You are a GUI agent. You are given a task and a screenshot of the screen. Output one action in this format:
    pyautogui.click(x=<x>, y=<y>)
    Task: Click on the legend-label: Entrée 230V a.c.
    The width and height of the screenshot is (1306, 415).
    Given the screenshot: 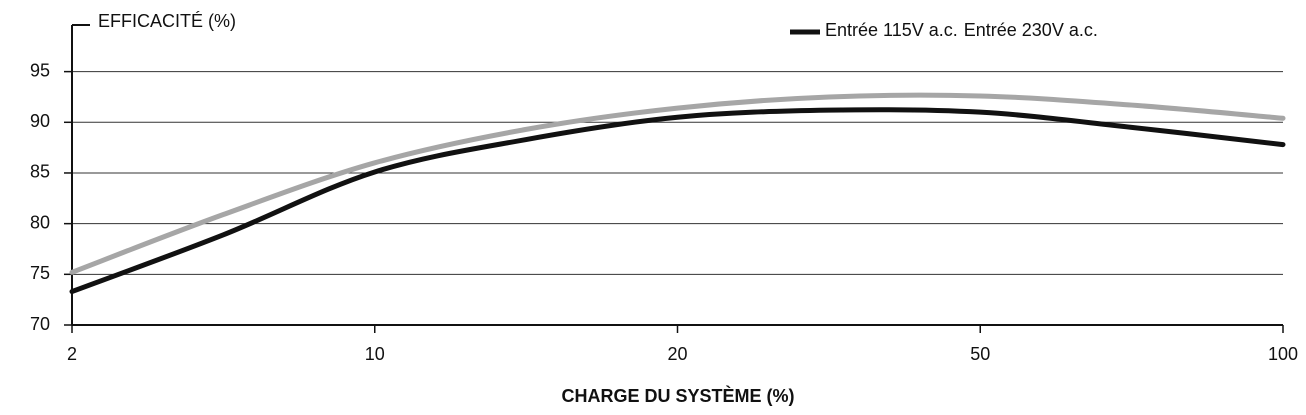 What is the action you would take?
    pyautogui.click(x=1031, y=30)
    